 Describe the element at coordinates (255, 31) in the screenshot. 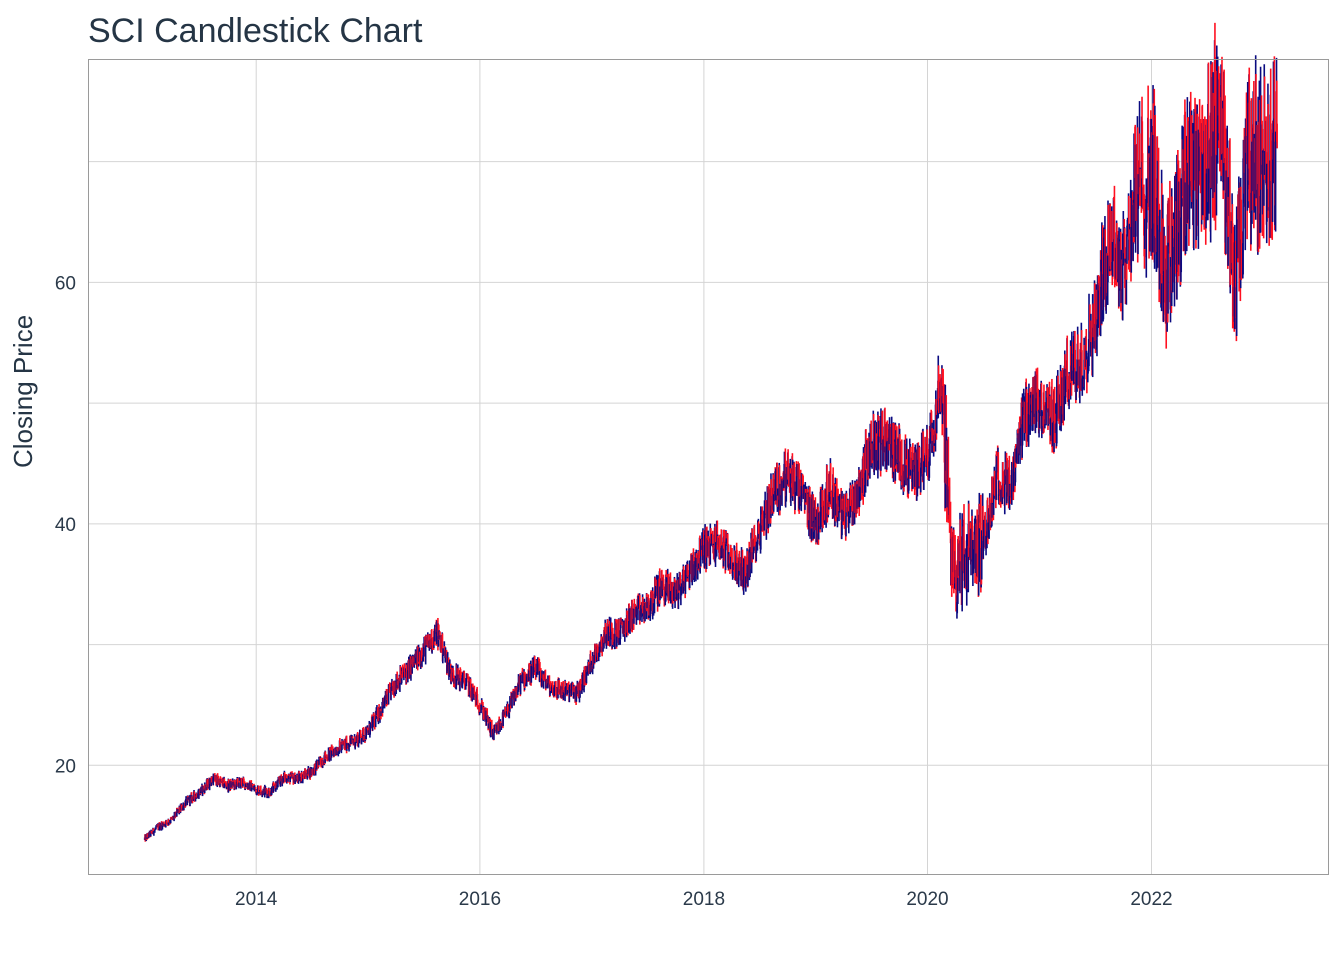

I see `chart-title: SCI Candlestick Chart` at that location.